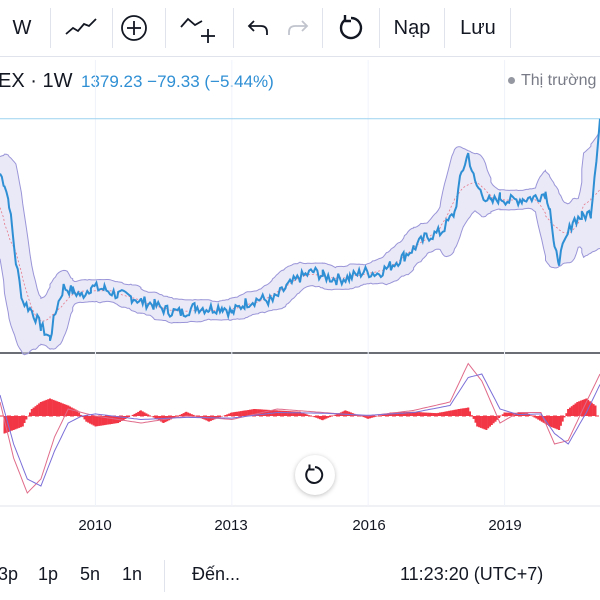 The height and width of the screenshot is (600, 600). What do you see at coordinates (472, 574) in the screenshot?
I see `clock-timezone: 11:23:20 (UTC+7)` at bounding box center [472, 574].